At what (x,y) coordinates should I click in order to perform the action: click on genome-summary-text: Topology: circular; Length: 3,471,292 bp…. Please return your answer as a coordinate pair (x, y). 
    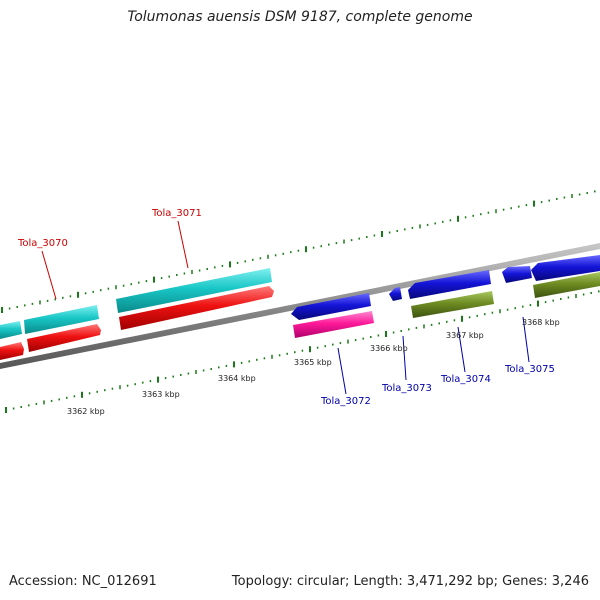
    Looking at the image, I should click on (410, 581).